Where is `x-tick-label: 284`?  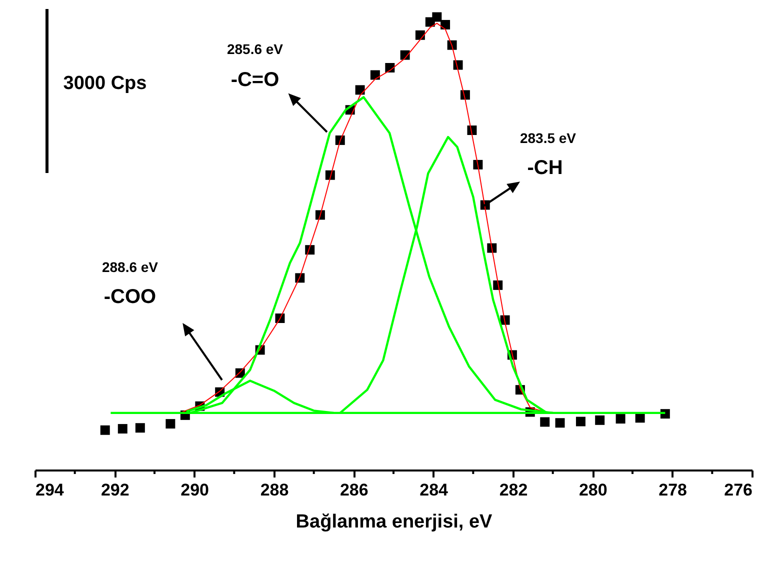 x-tick-label: 284 is located at coordinates (434, 490).